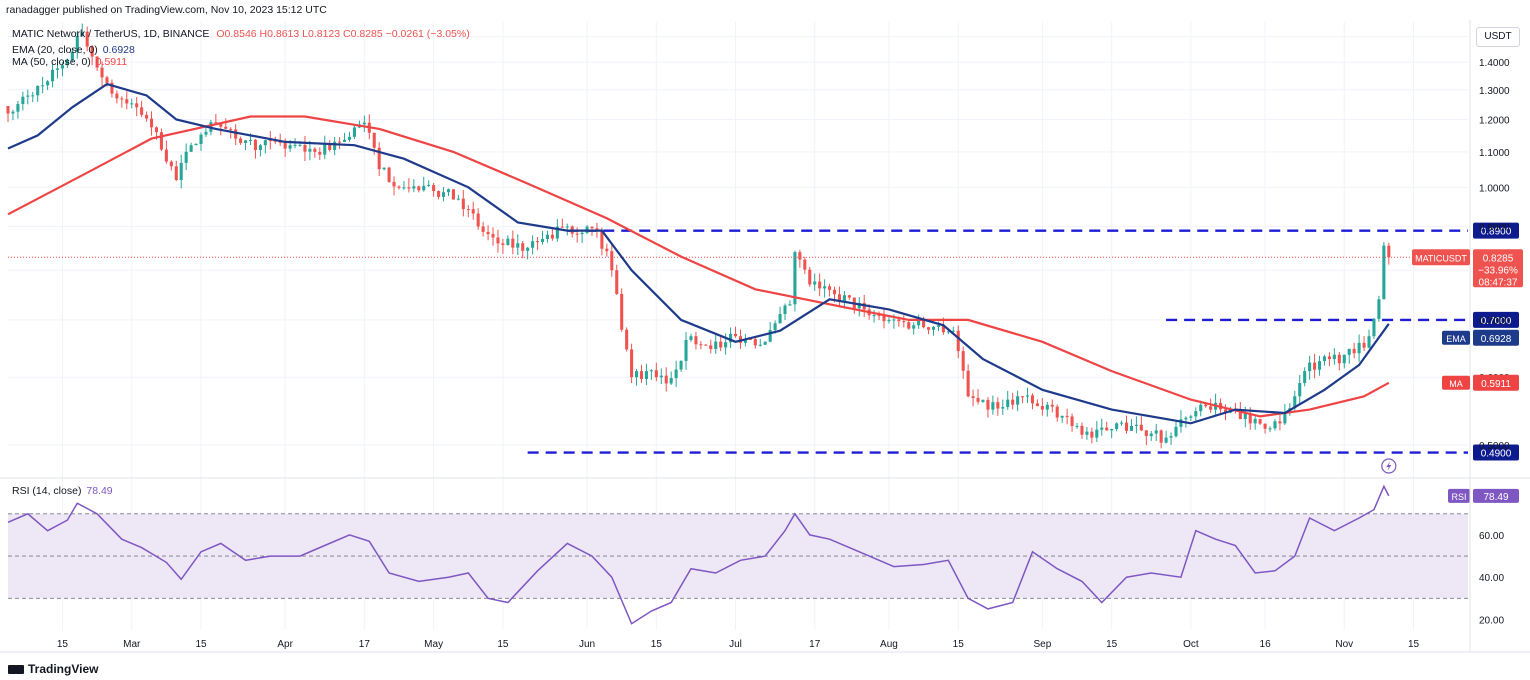 This screenshot has height=680, width=1530. Describe the element at coordinates (111, 34) in the screenshot. I see `symbol-title: MATIC Network / TetherUS, 1D, BINANCE` at that location.